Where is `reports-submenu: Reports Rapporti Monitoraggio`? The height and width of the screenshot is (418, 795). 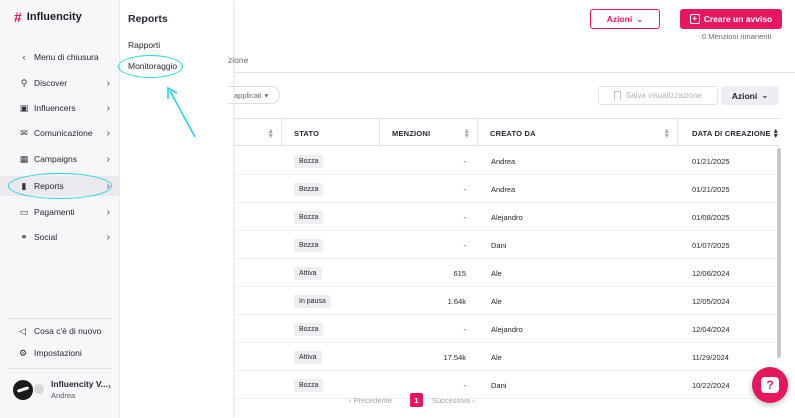
reports-submenu: Reports Rapporti Monitoraggio is located at coordinates (177, 209).